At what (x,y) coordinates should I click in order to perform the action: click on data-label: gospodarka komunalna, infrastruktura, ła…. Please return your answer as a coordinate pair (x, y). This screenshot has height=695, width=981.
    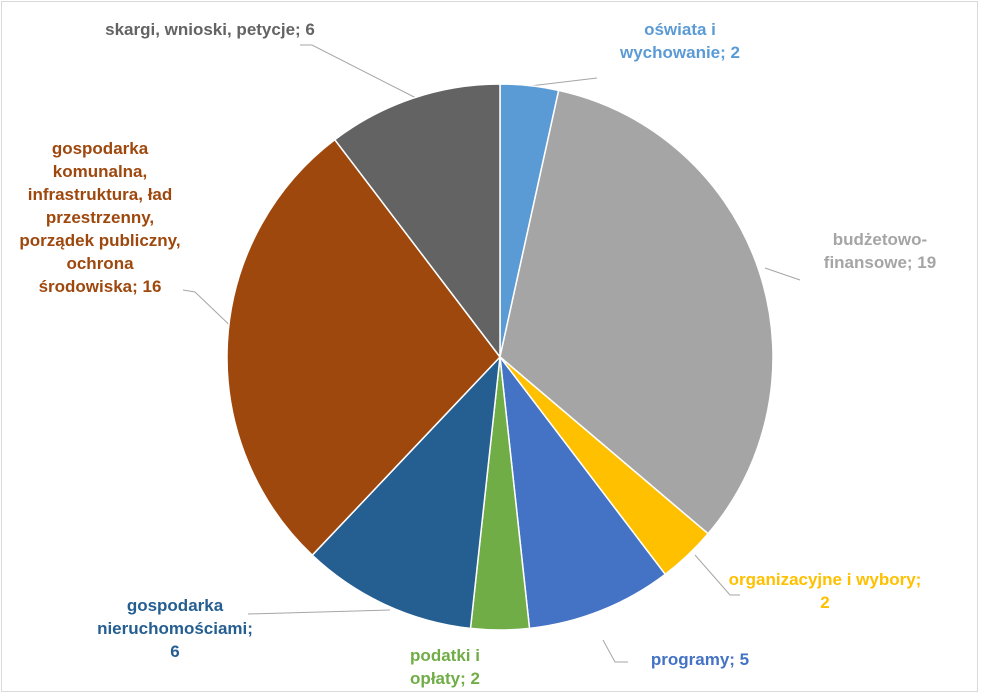
    Looking at the image, I should click on (100, 217).